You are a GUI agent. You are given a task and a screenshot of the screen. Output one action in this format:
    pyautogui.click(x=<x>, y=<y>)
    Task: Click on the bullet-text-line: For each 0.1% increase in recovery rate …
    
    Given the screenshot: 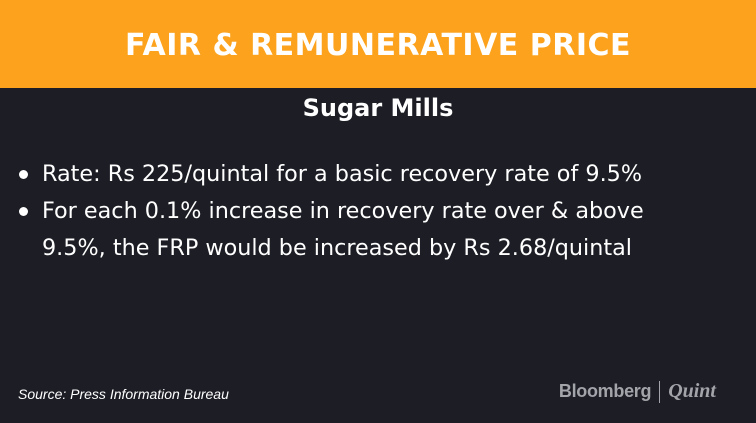 What is the action you would take?
    pyautogui.click(x=343, y=211)
    